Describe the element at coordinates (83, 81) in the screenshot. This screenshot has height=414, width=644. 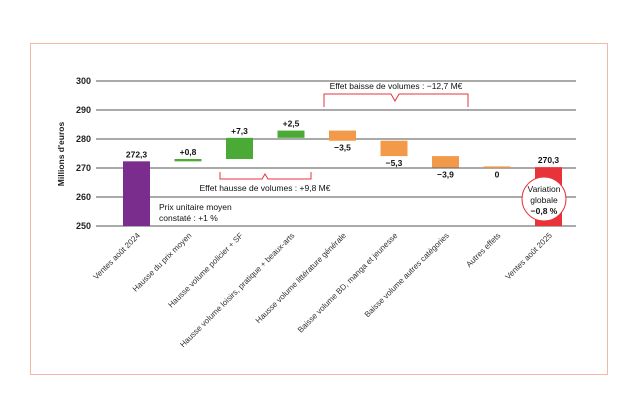
I see `y-tick-label: 300` at that location.